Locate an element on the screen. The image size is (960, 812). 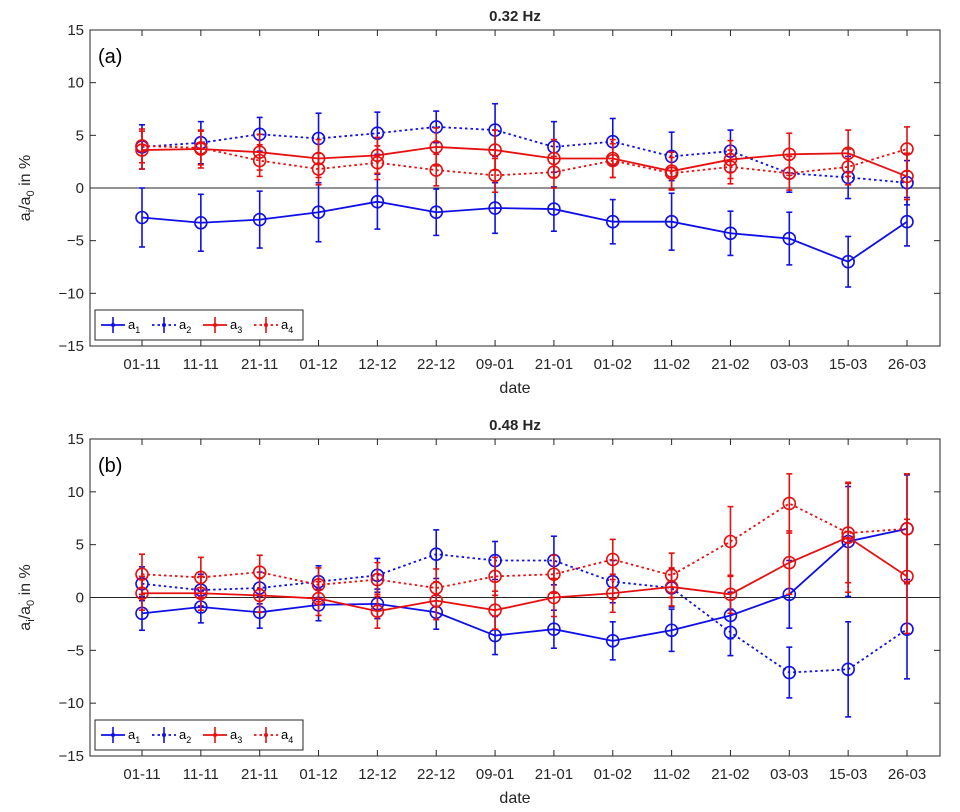
y-tick-label: 15 is located at coordinates (75, 30).